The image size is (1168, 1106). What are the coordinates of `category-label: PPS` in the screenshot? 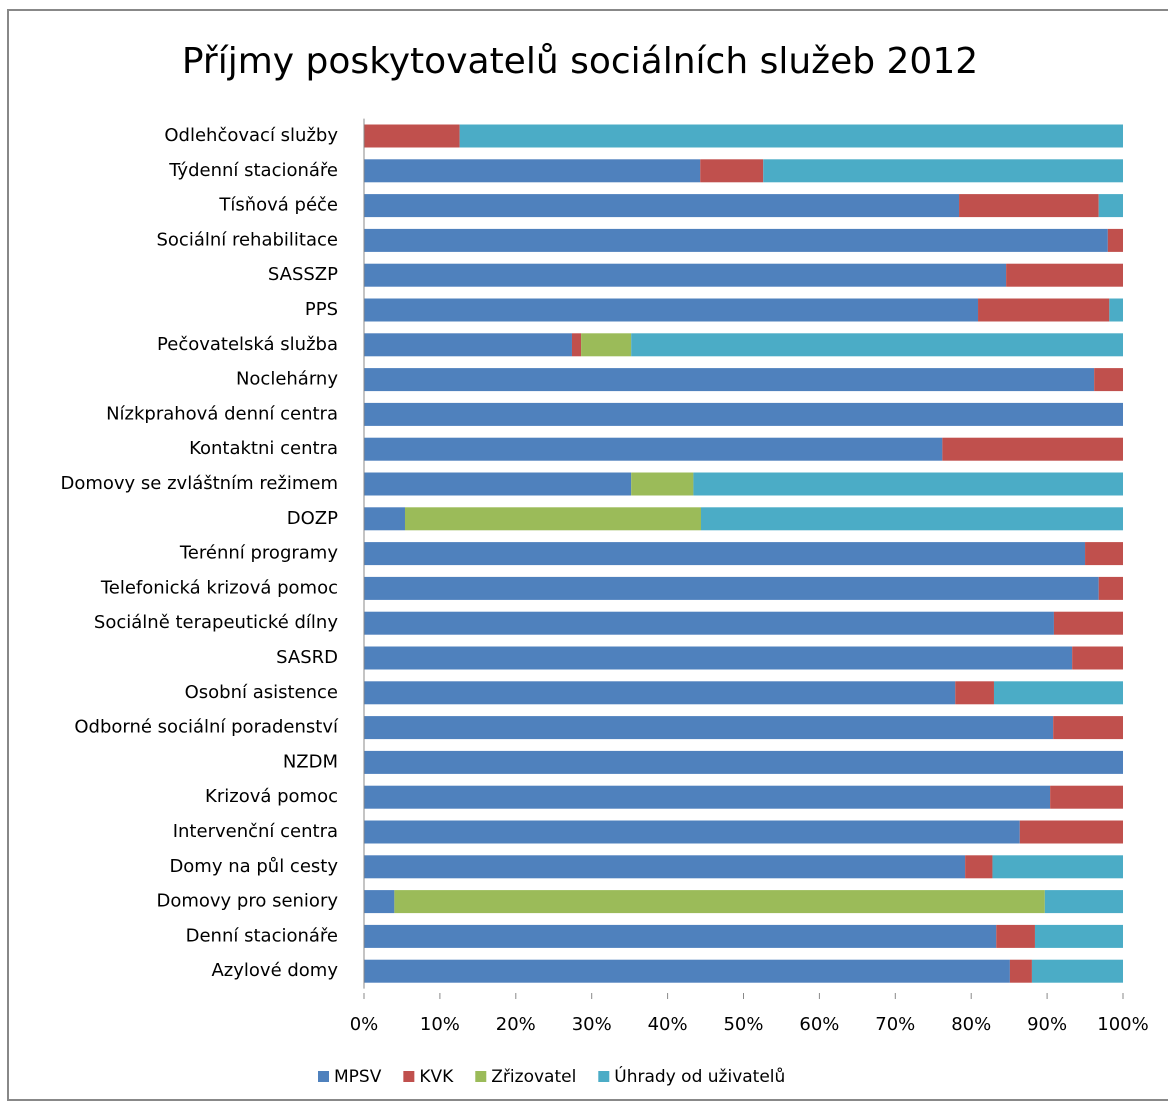 It's located at (321, 309).